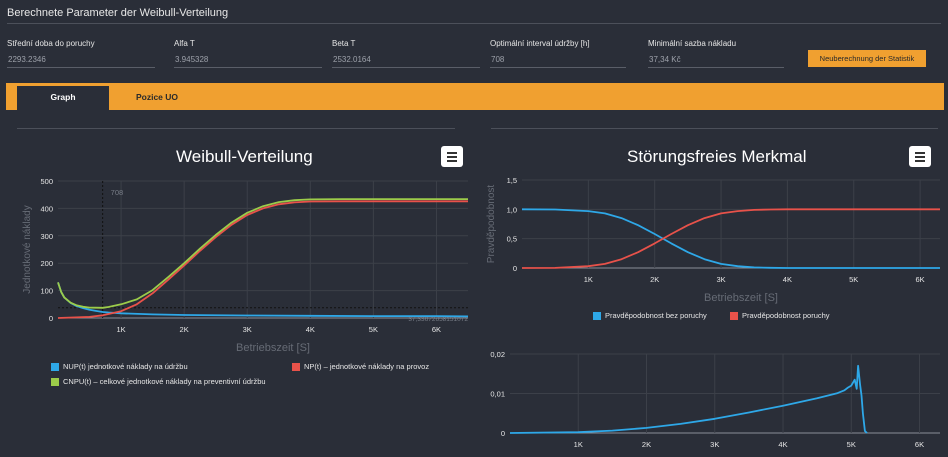 This screenshot has width=948, height=457. Describe the element at coordinates (296, 366) in the screenshot. I see `legend-np-swatch` at that location.